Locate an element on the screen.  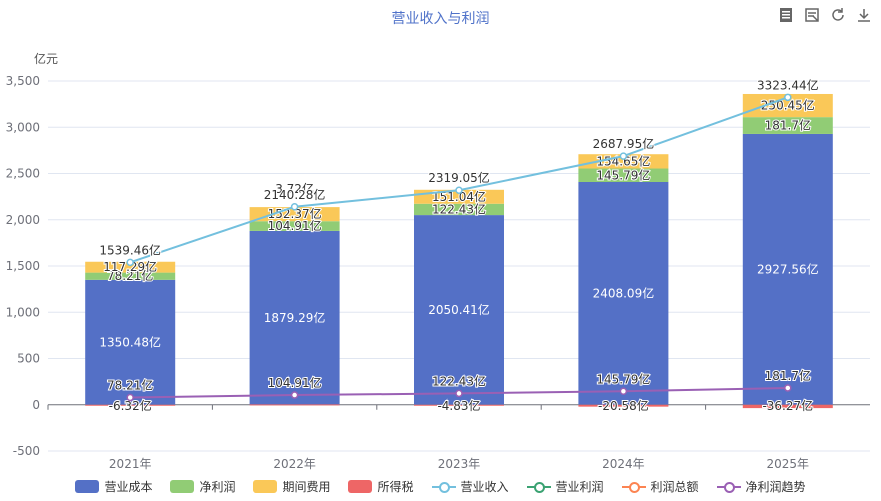
x-tick-label: 2022年 is located at coordinates (294, 464).